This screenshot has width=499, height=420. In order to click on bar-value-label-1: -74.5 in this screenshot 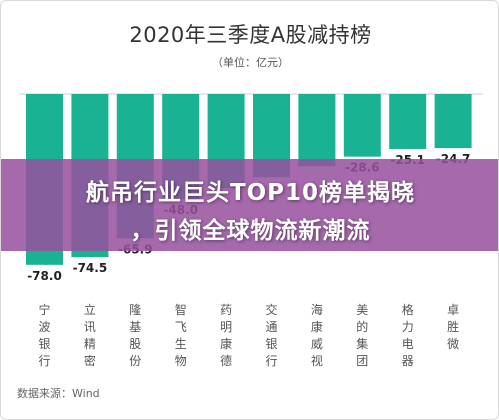, I will do `click(90, 268)`.